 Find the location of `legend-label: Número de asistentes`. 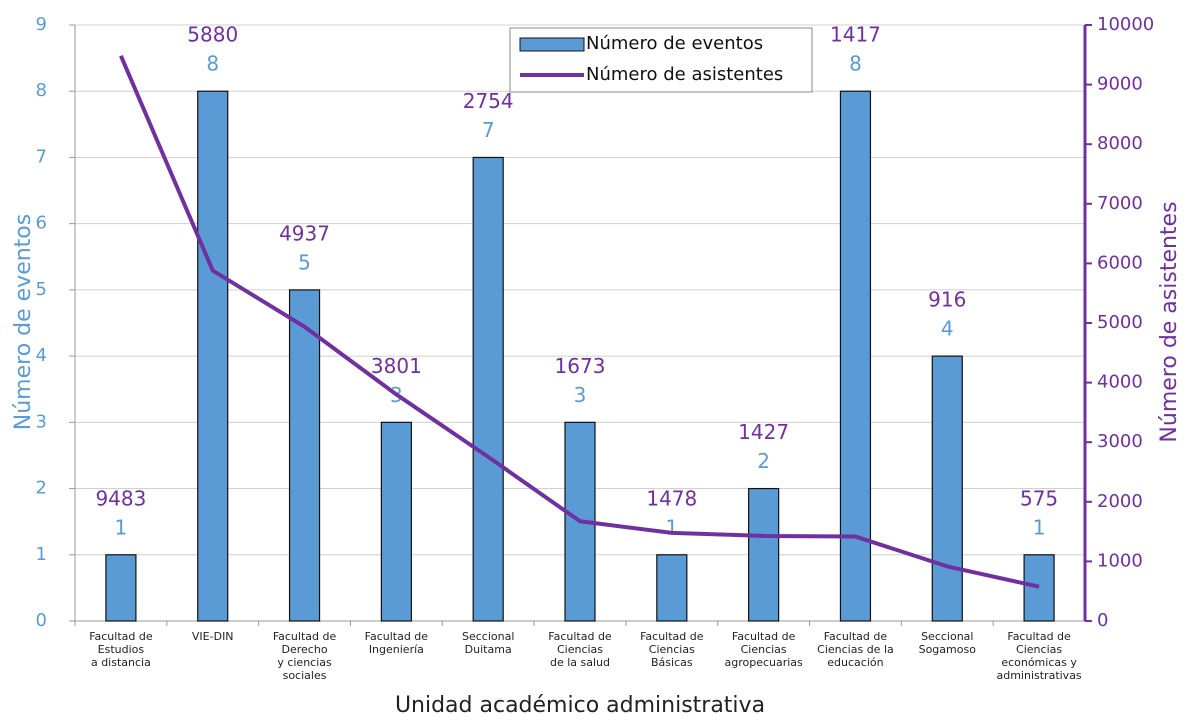

legend-label: Número de asistentes is located at coordinates (684, 74).